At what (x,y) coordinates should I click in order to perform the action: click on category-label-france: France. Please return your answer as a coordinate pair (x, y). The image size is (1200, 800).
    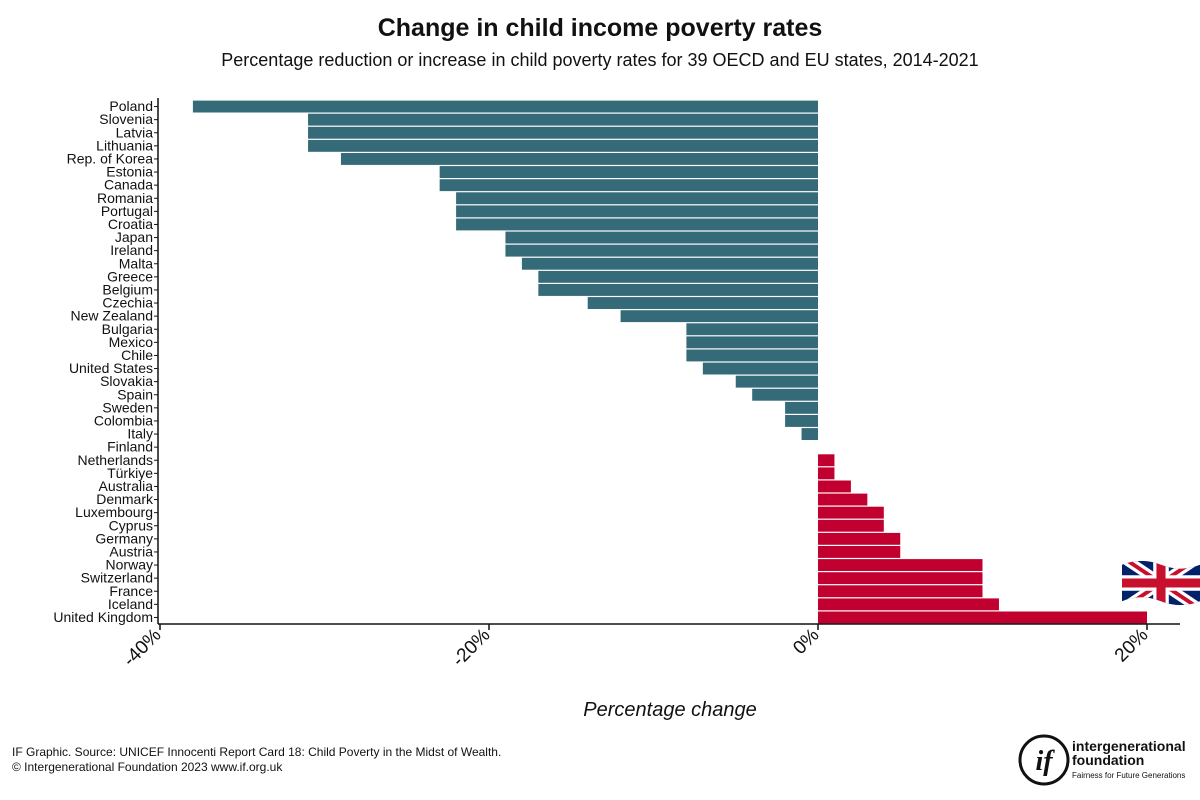
    Looking at the image, I should click on (131, 591).